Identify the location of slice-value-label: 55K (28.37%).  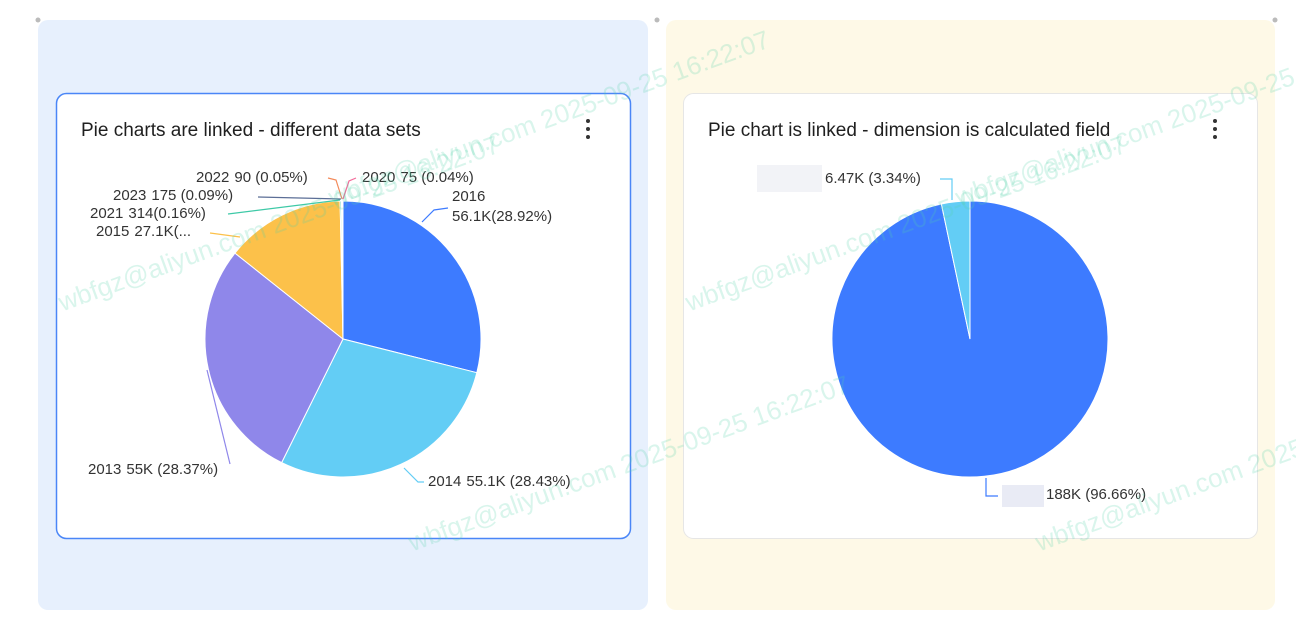
(172, 469).